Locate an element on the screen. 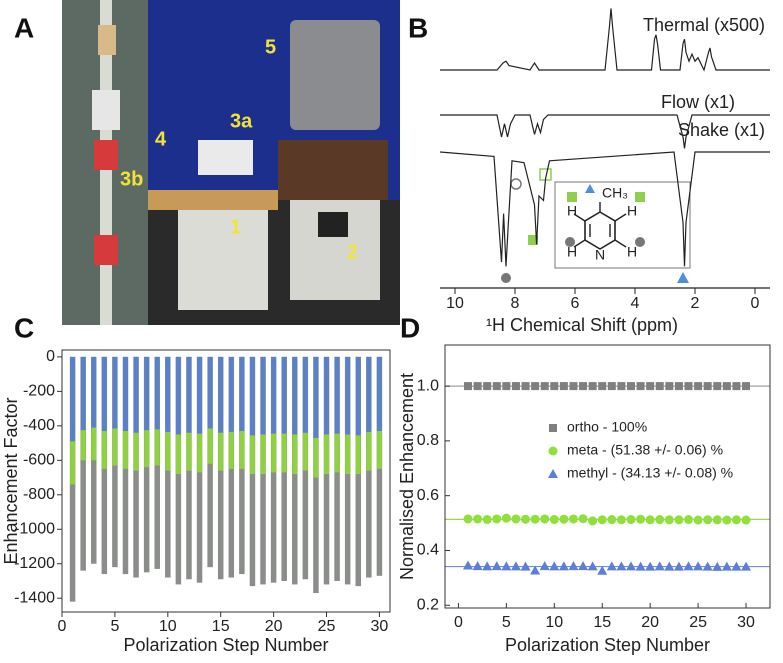  y-tick-label: -1000 is located at coordinates (34, 528).